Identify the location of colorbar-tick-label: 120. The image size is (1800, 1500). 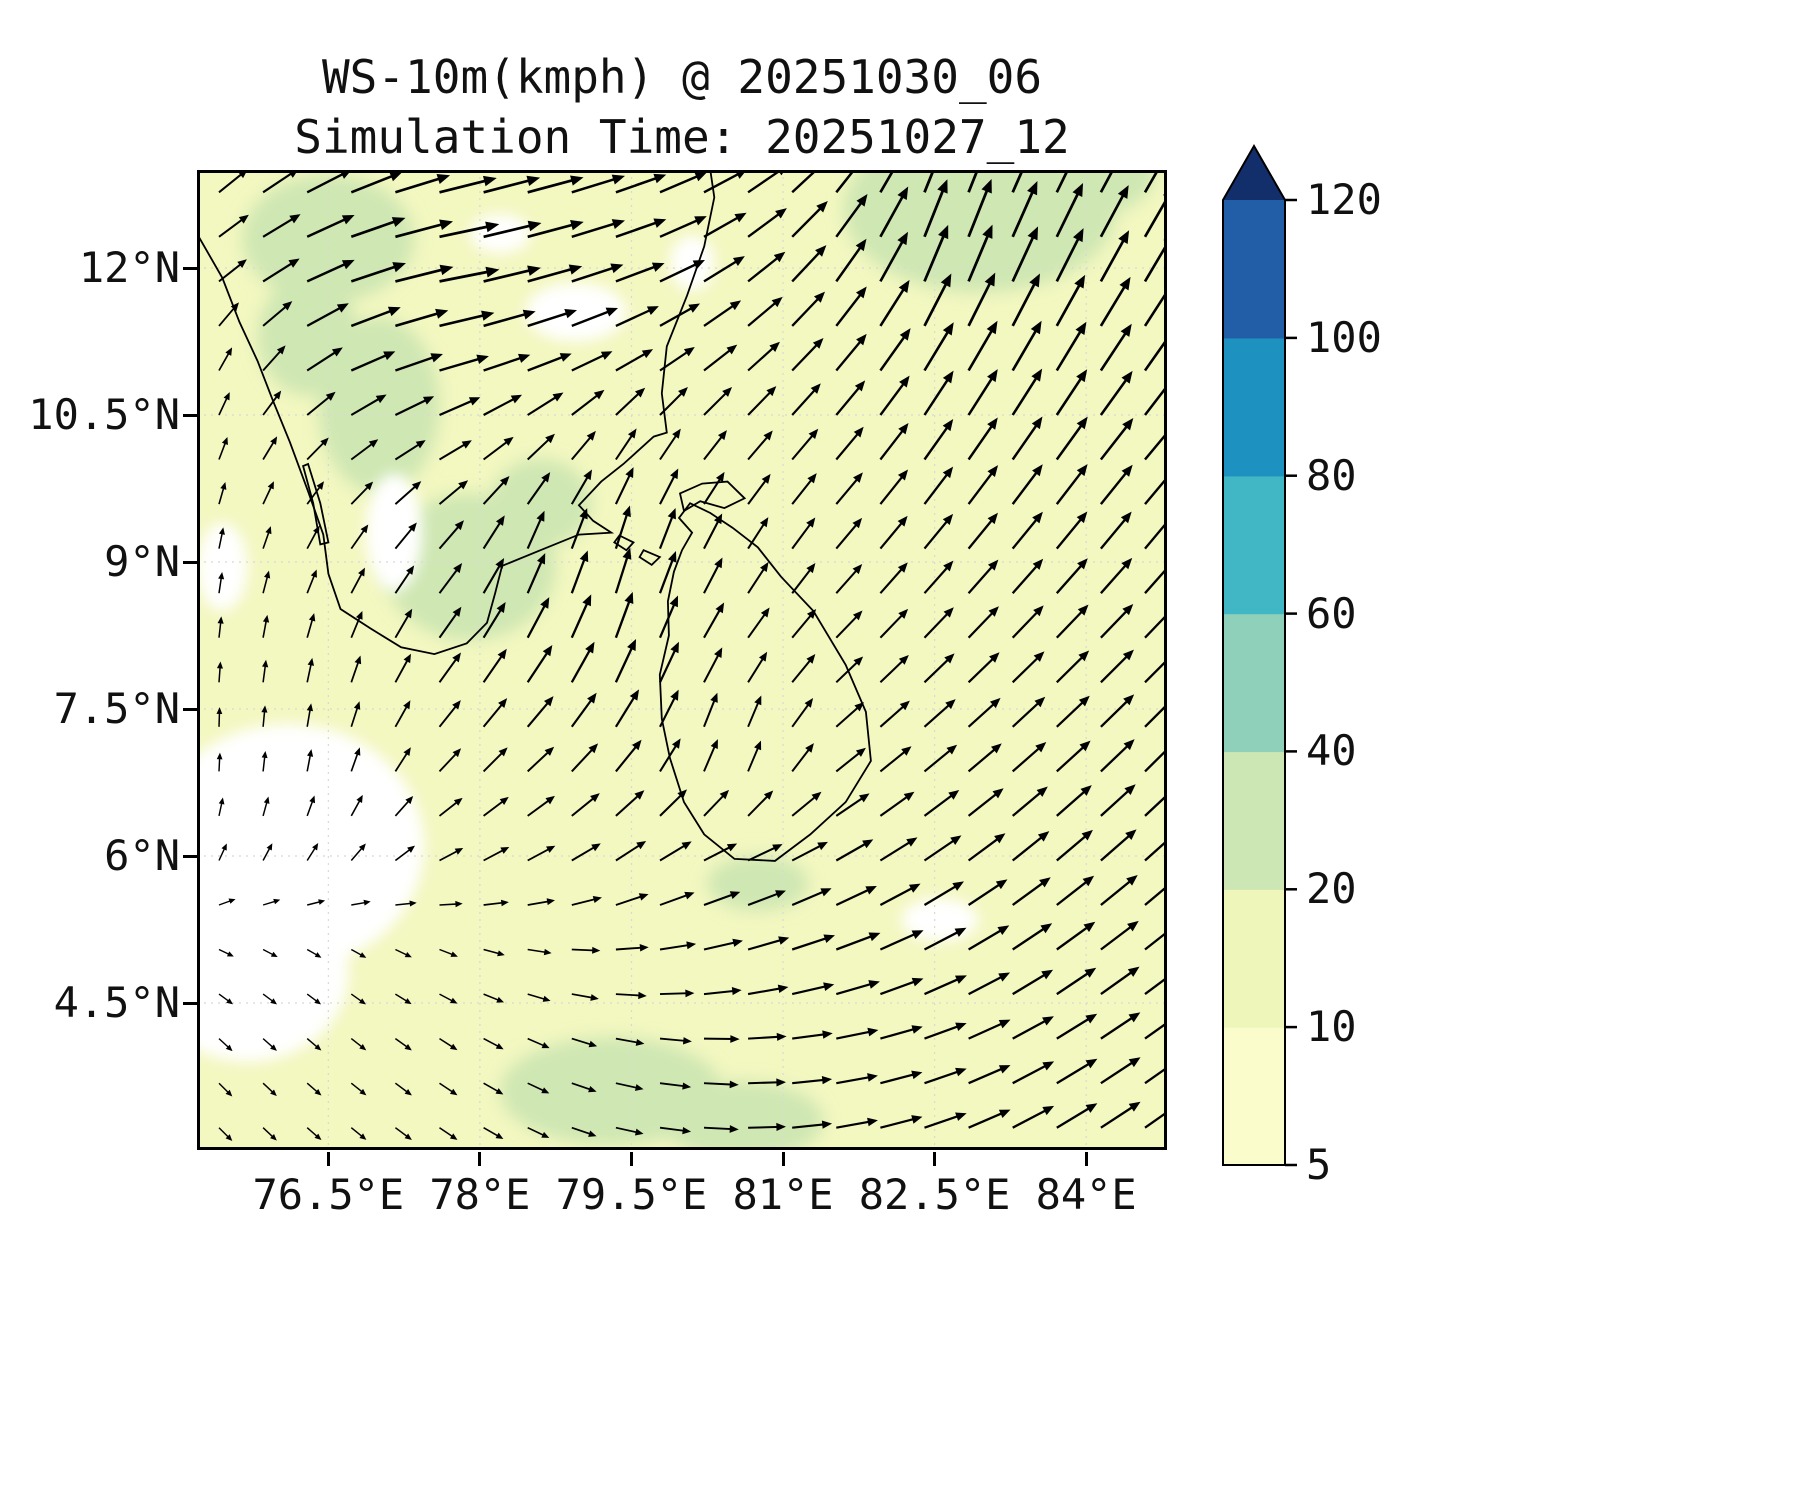
(1344, 199).